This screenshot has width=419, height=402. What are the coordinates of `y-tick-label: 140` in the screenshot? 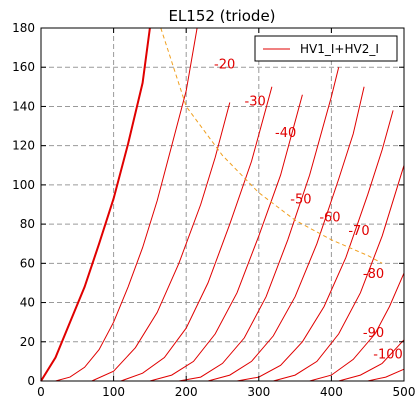 It's located at (23, 106).